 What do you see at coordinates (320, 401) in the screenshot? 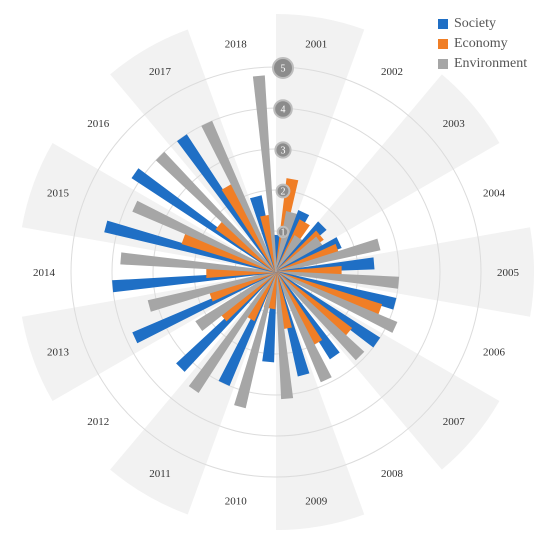
I see `sector-highlight-2009` at bounding box center [320, 401].